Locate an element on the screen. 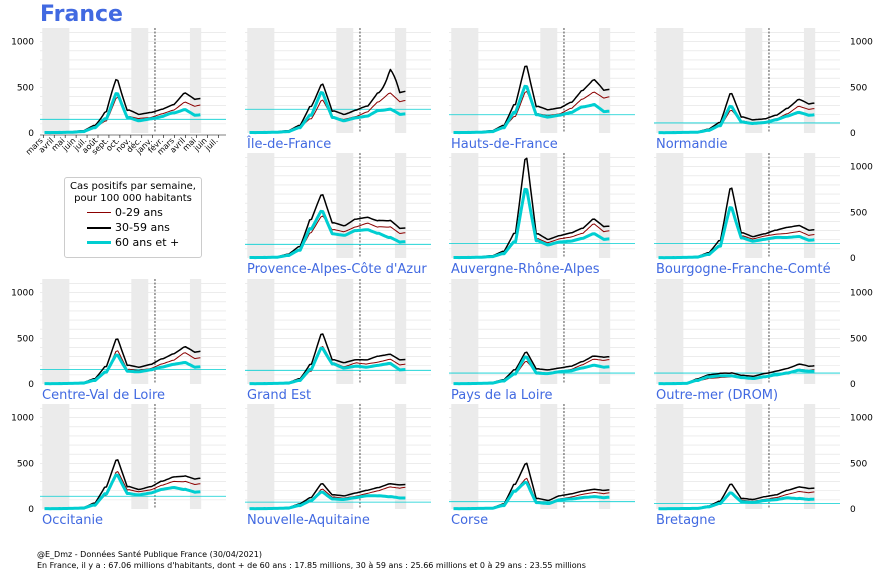 The width and height of the screenshot is (877, 577). panel-7: 0 500 1000 Centre-Val de Loire is located at coordinates (118, 341).